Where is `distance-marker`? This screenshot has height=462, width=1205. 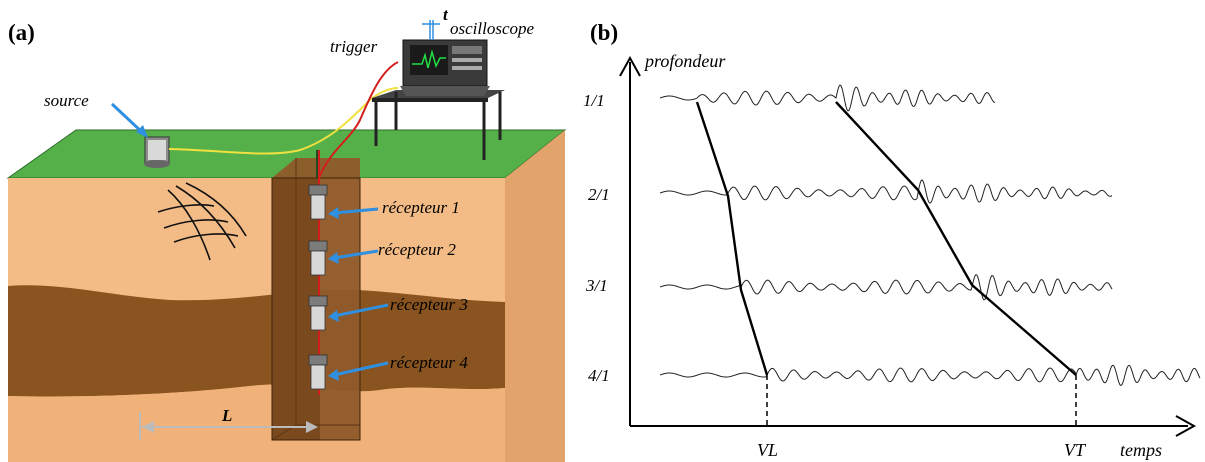 distance-marker is located at coordinates (228, 426).